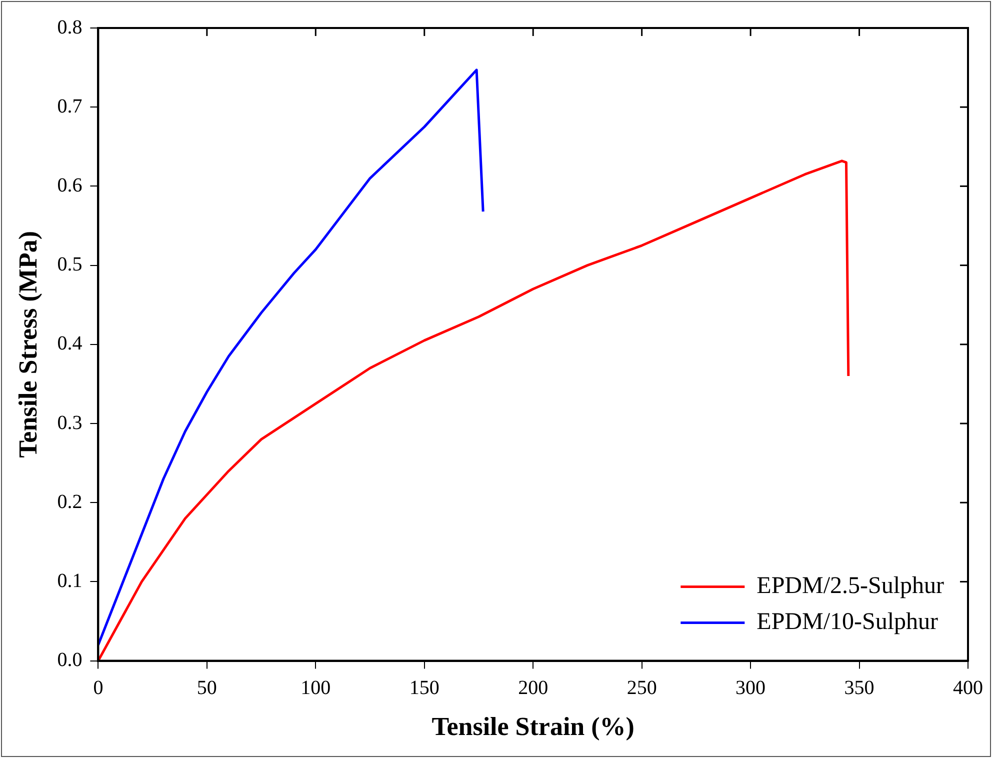  What do you see at coordinates (850, 586) in the screenshot?
I see `legend-label: EPDM/2.5-Sulphur` at bounding box center [850, 586].